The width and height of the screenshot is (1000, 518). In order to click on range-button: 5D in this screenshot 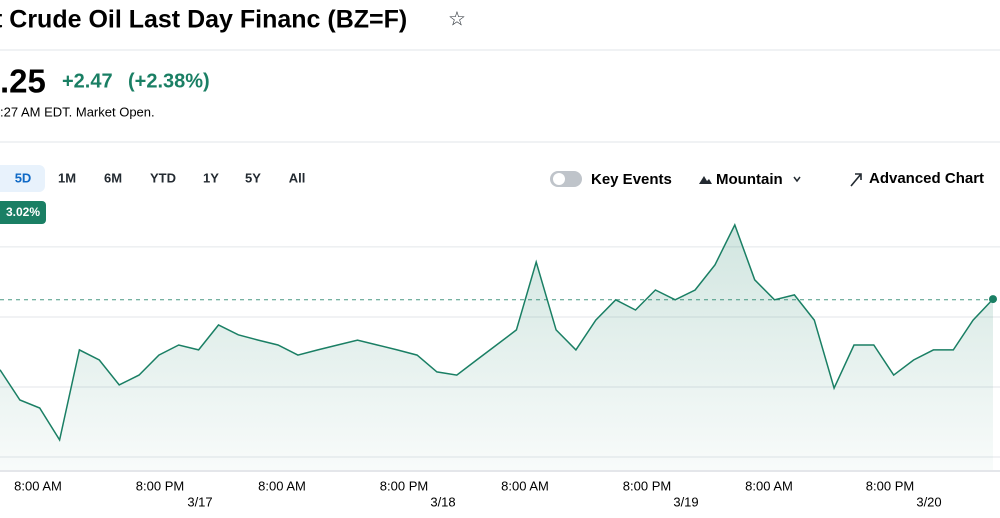, I will do `click(23, 177)`.